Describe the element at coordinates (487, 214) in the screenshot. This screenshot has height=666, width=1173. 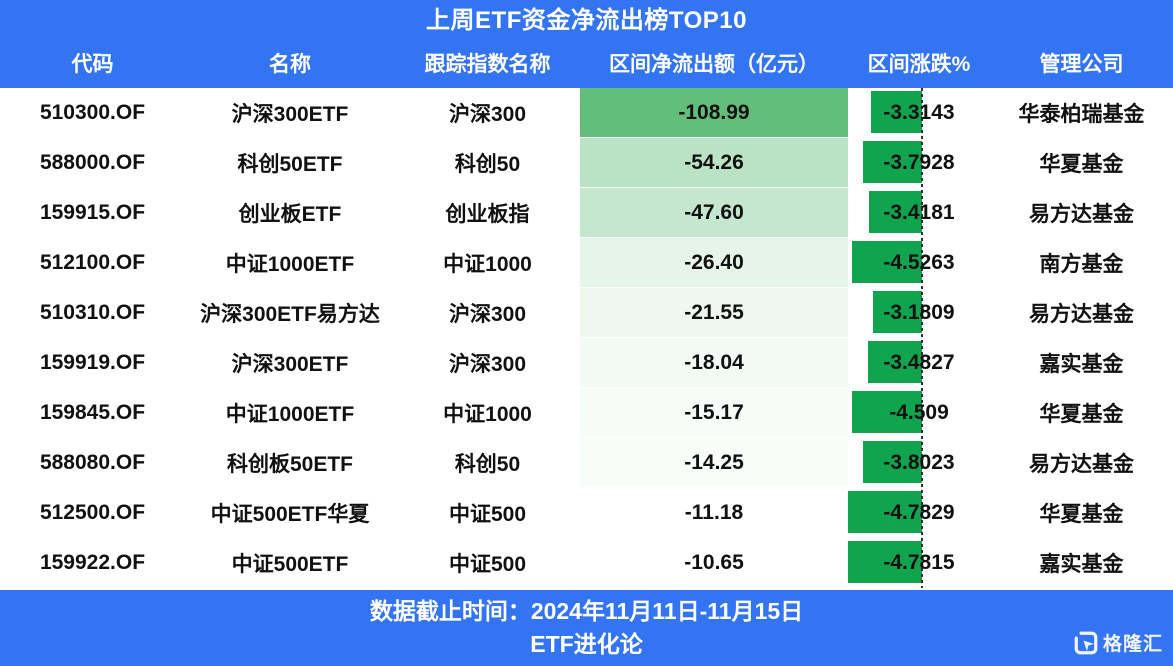
I see `index-cell: 创业板指` at that location.